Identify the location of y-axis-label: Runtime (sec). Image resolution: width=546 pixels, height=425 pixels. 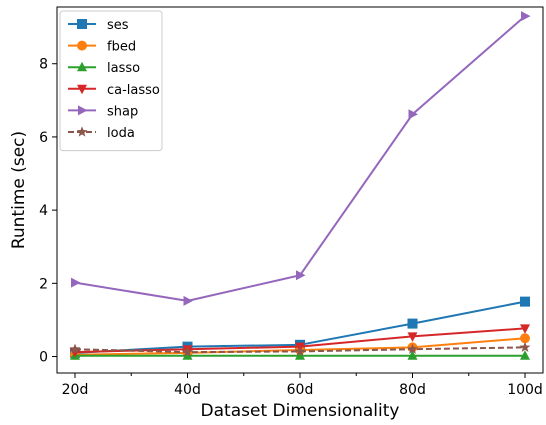
(19, 190).